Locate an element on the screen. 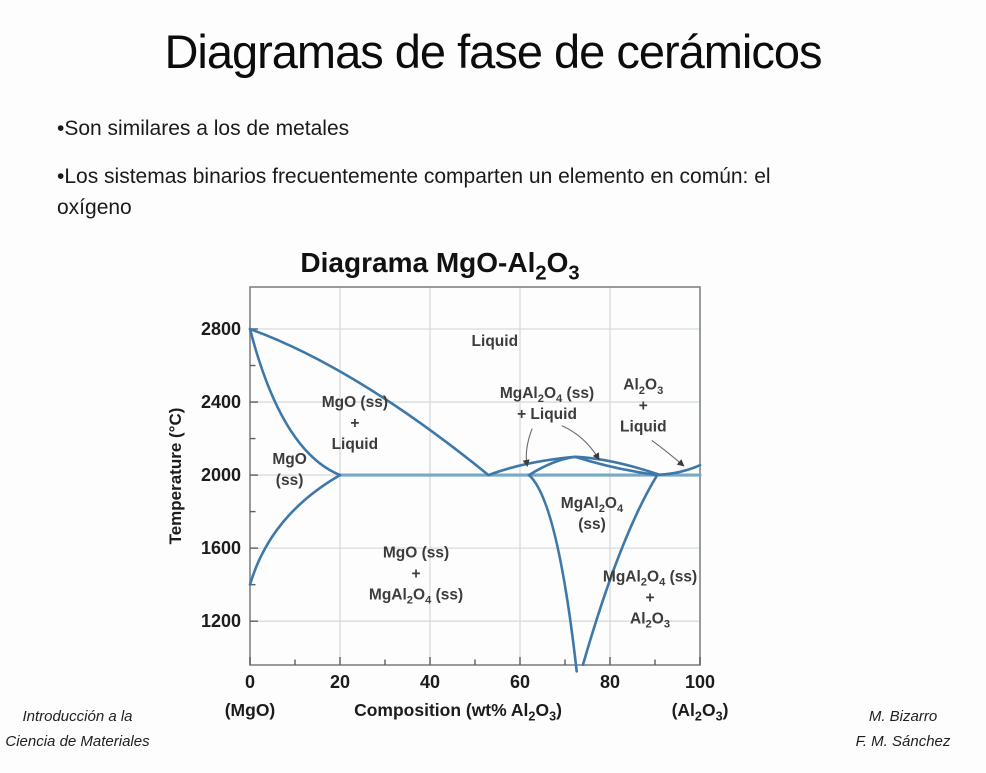 This screenshot has width=986, height=773. curve-spinel-liquidus-right is located at coordinates (617, 466).